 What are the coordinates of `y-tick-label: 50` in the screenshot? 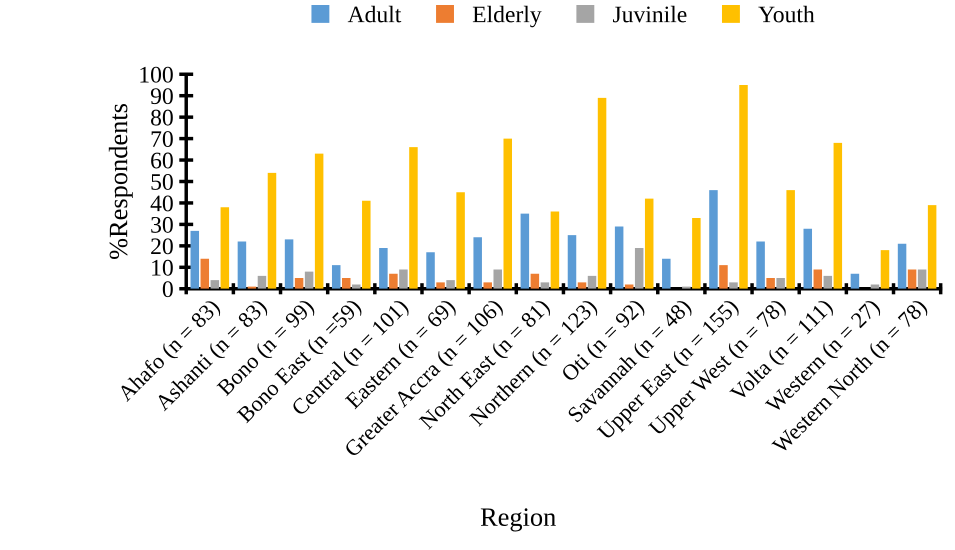 It's located at (162, 182).